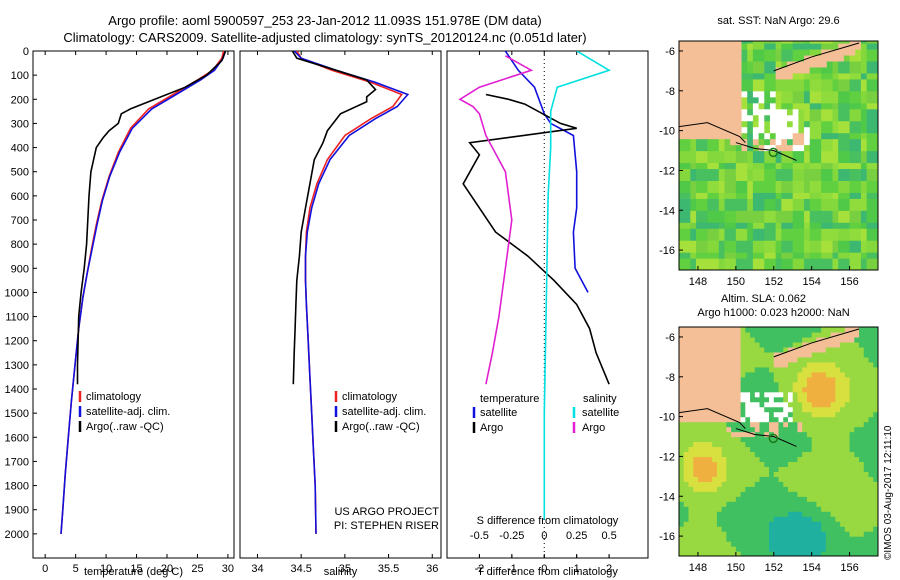 The height and width of the screenshot is (580, 900). Describe the element at coordinates (667, 251) in the screenshot. I see `map-y-tick-label: -16` at that location.